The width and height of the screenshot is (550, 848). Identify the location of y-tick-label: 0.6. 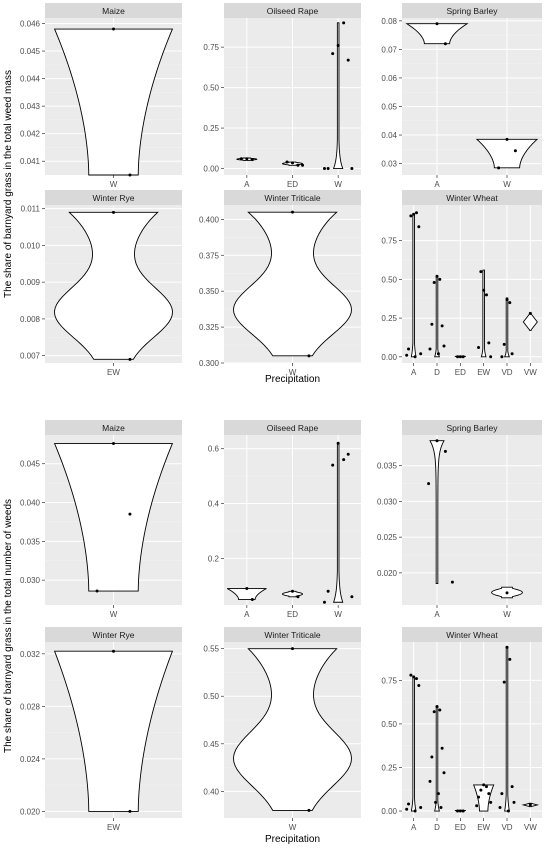
(214, 449).